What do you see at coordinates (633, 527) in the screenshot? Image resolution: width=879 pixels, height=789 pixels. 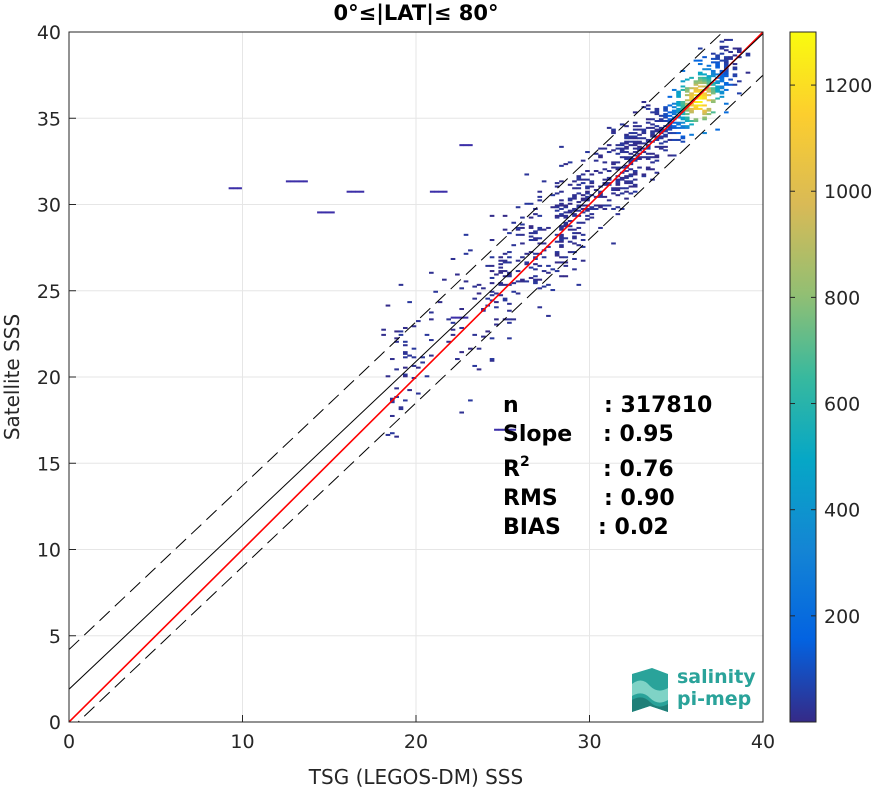 I see `stat-value: : 0.02` at bounding box center [633, 527].